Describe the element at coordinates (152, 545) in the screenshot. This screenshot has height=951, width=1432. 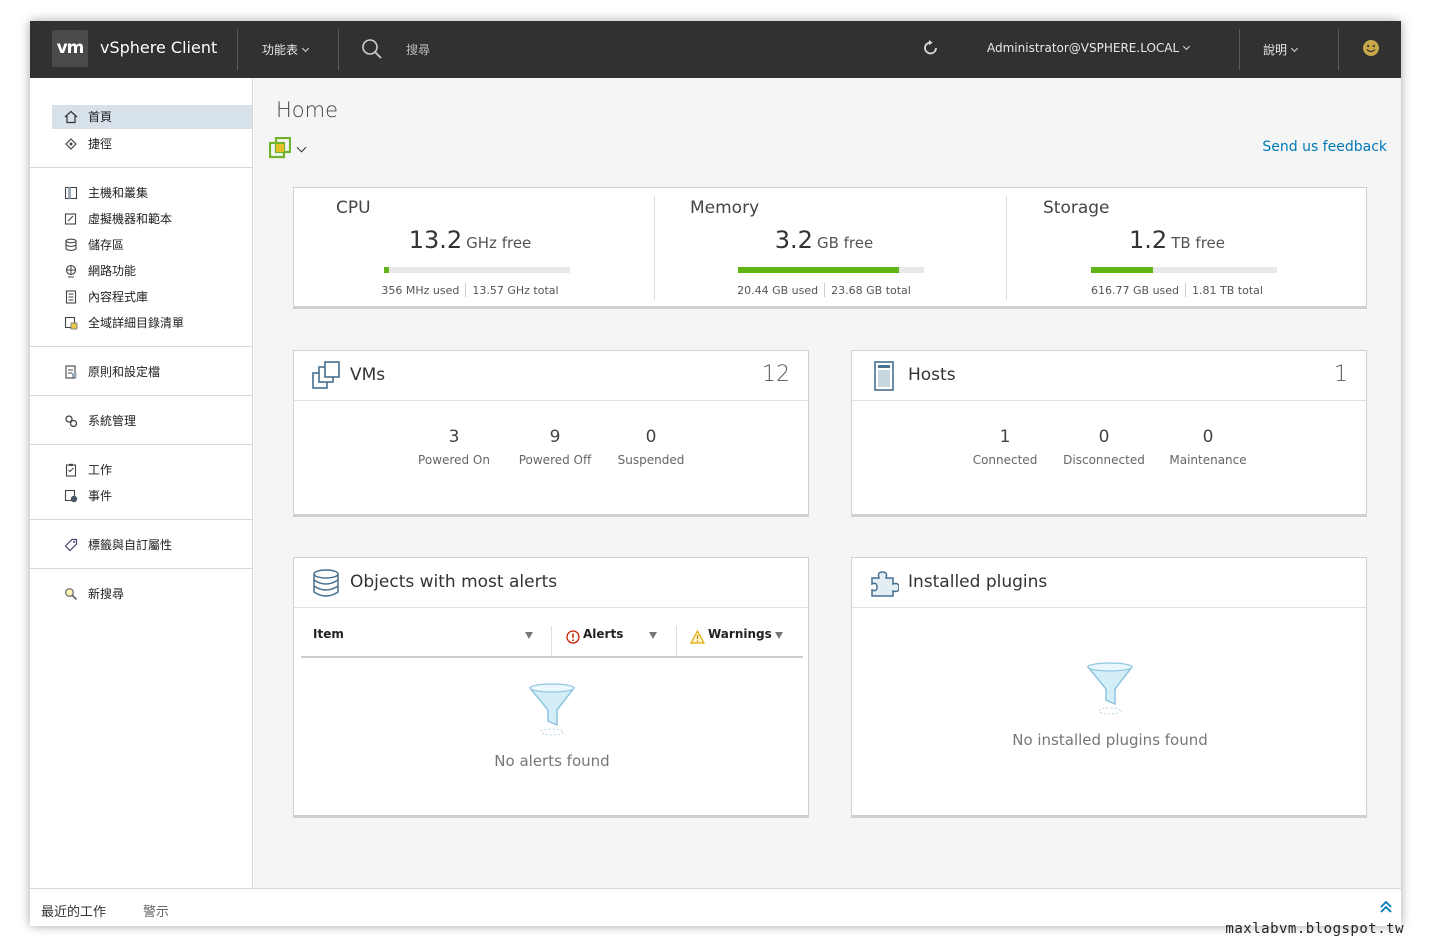
I see `sidebar-item-tags: 標籤與自訂屬性` at that location.